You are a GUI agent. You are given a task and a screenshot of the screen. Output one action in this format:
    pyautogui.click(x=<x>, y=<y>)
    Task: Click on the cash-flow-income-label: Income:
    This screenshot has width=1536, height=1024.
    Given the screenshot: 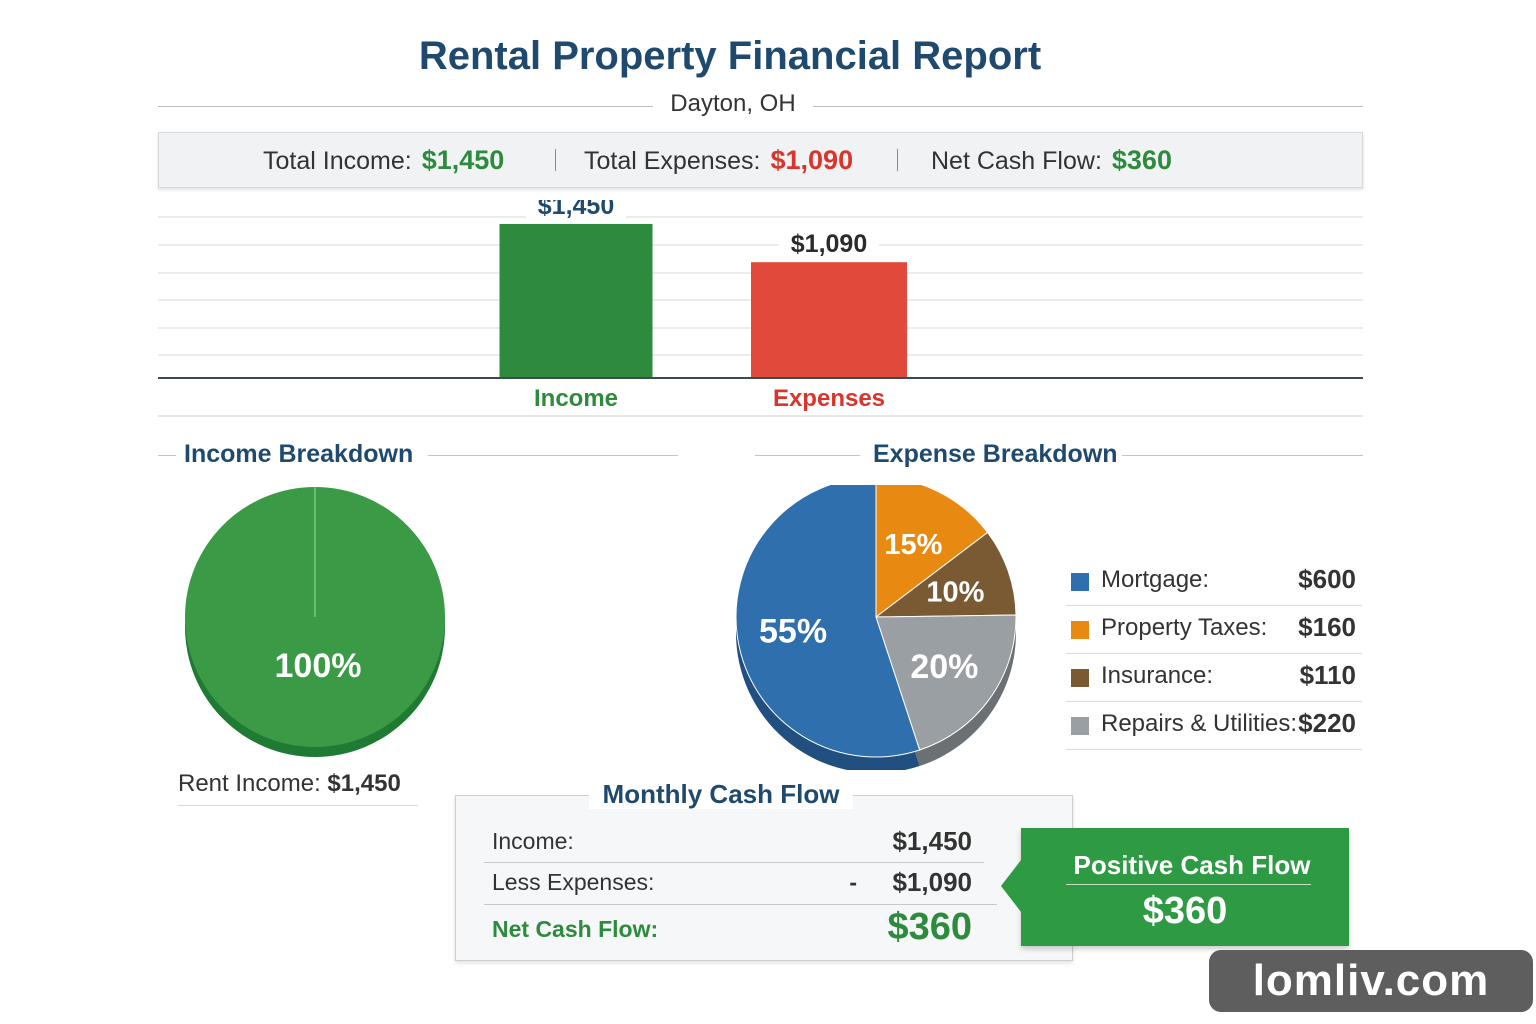 What is the action you would take?
    pyautogui.click(x=533, y=841)
    